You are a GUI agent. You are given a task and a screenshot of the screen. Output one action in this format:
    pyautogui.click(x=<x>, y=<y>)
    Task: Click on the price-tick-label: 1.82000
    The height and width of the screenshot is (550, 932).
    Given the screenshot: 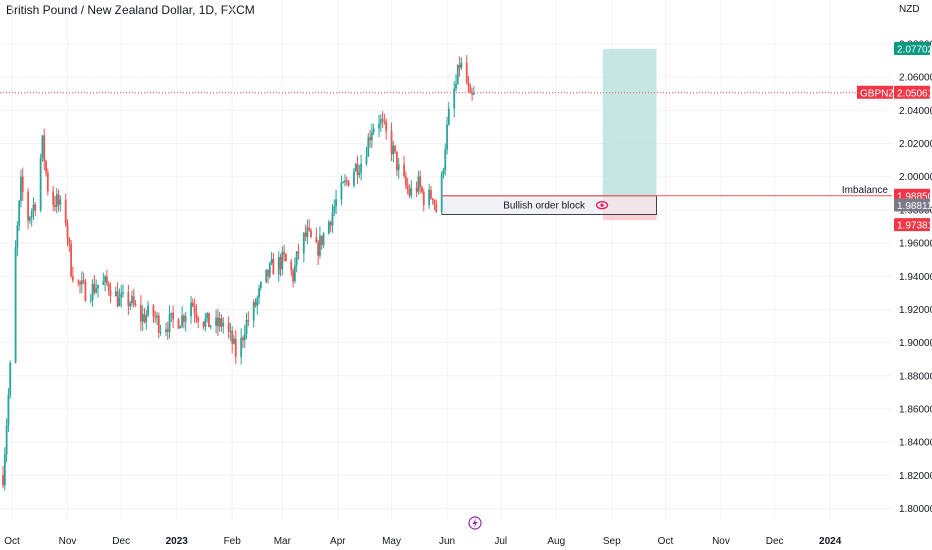 What is the action you would take?
    pyautogui.click(x=915, y=476)
    